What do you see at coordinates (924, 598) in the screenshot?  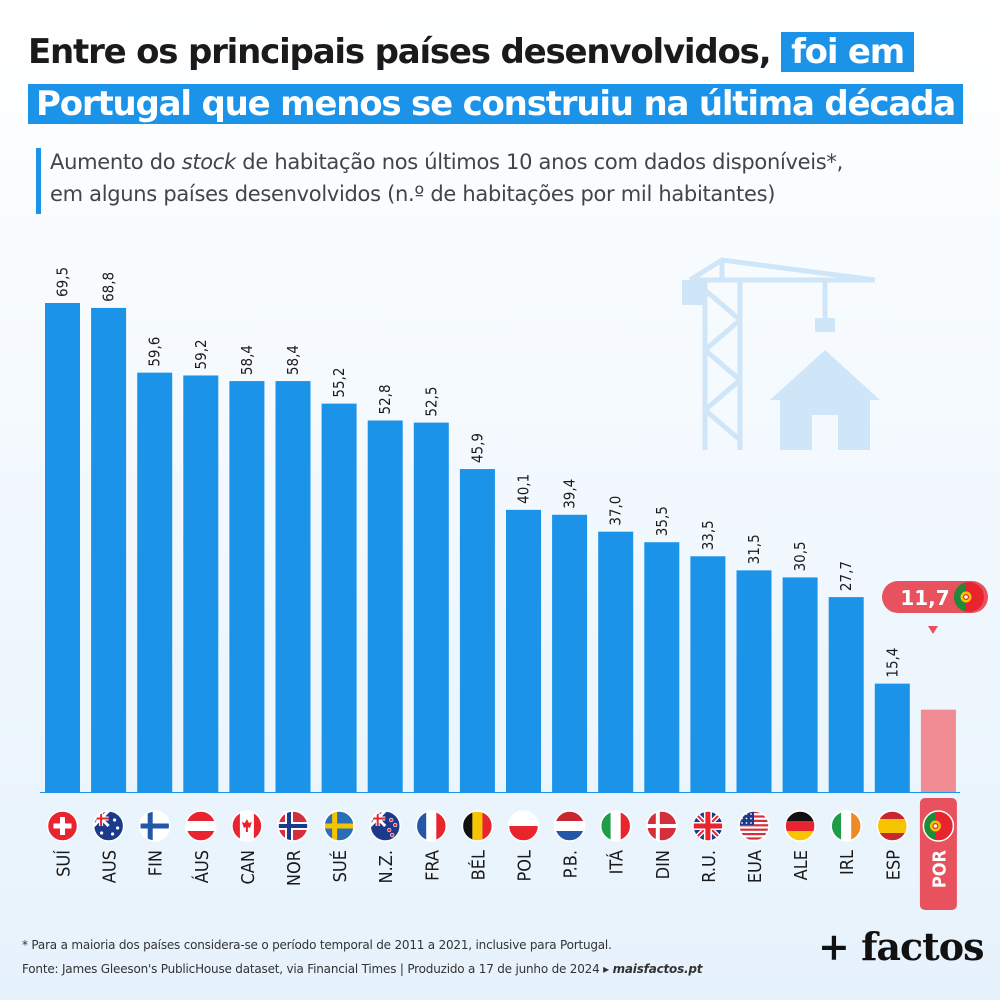 I see `value-label: 11,7` at bounding box center [924, 598].